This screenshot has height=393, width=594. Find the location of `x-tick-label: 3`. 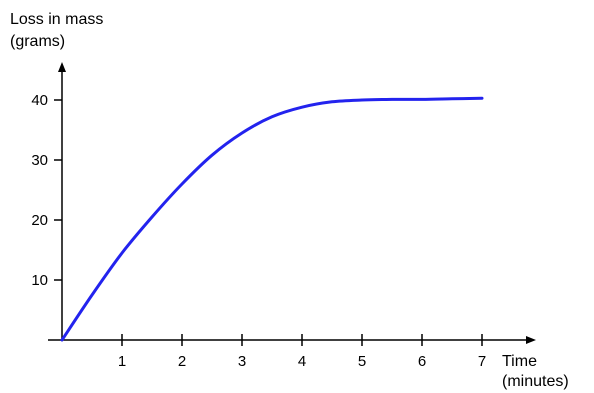

x-tick-label: 3 is located at coordinates (242, 361).